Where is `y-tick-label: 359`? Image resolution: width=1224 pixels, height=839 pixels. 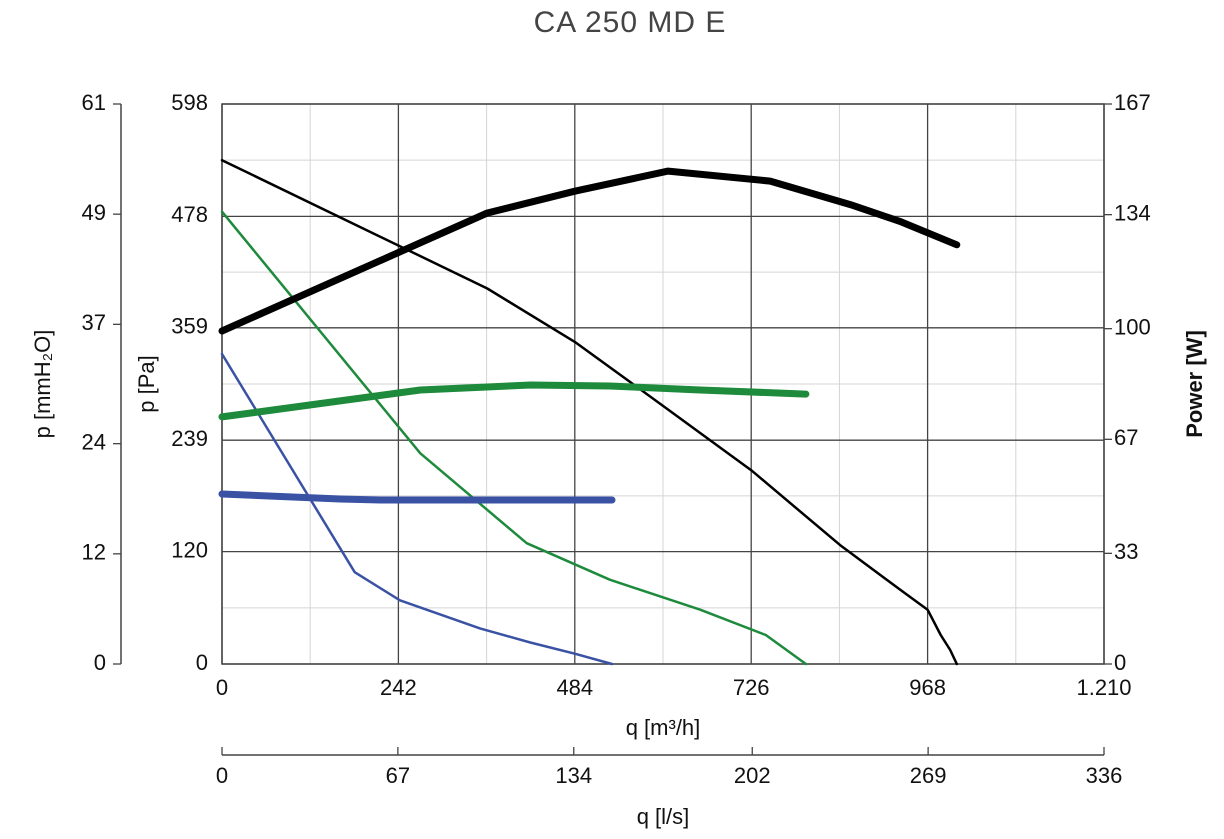 y-tick-label: 359 is located at coordinates (189, 326).